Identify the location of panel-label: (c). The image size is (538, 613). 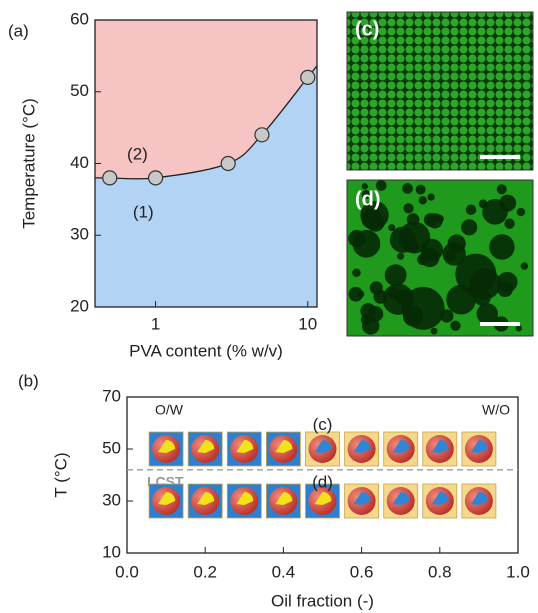
(367, 29).